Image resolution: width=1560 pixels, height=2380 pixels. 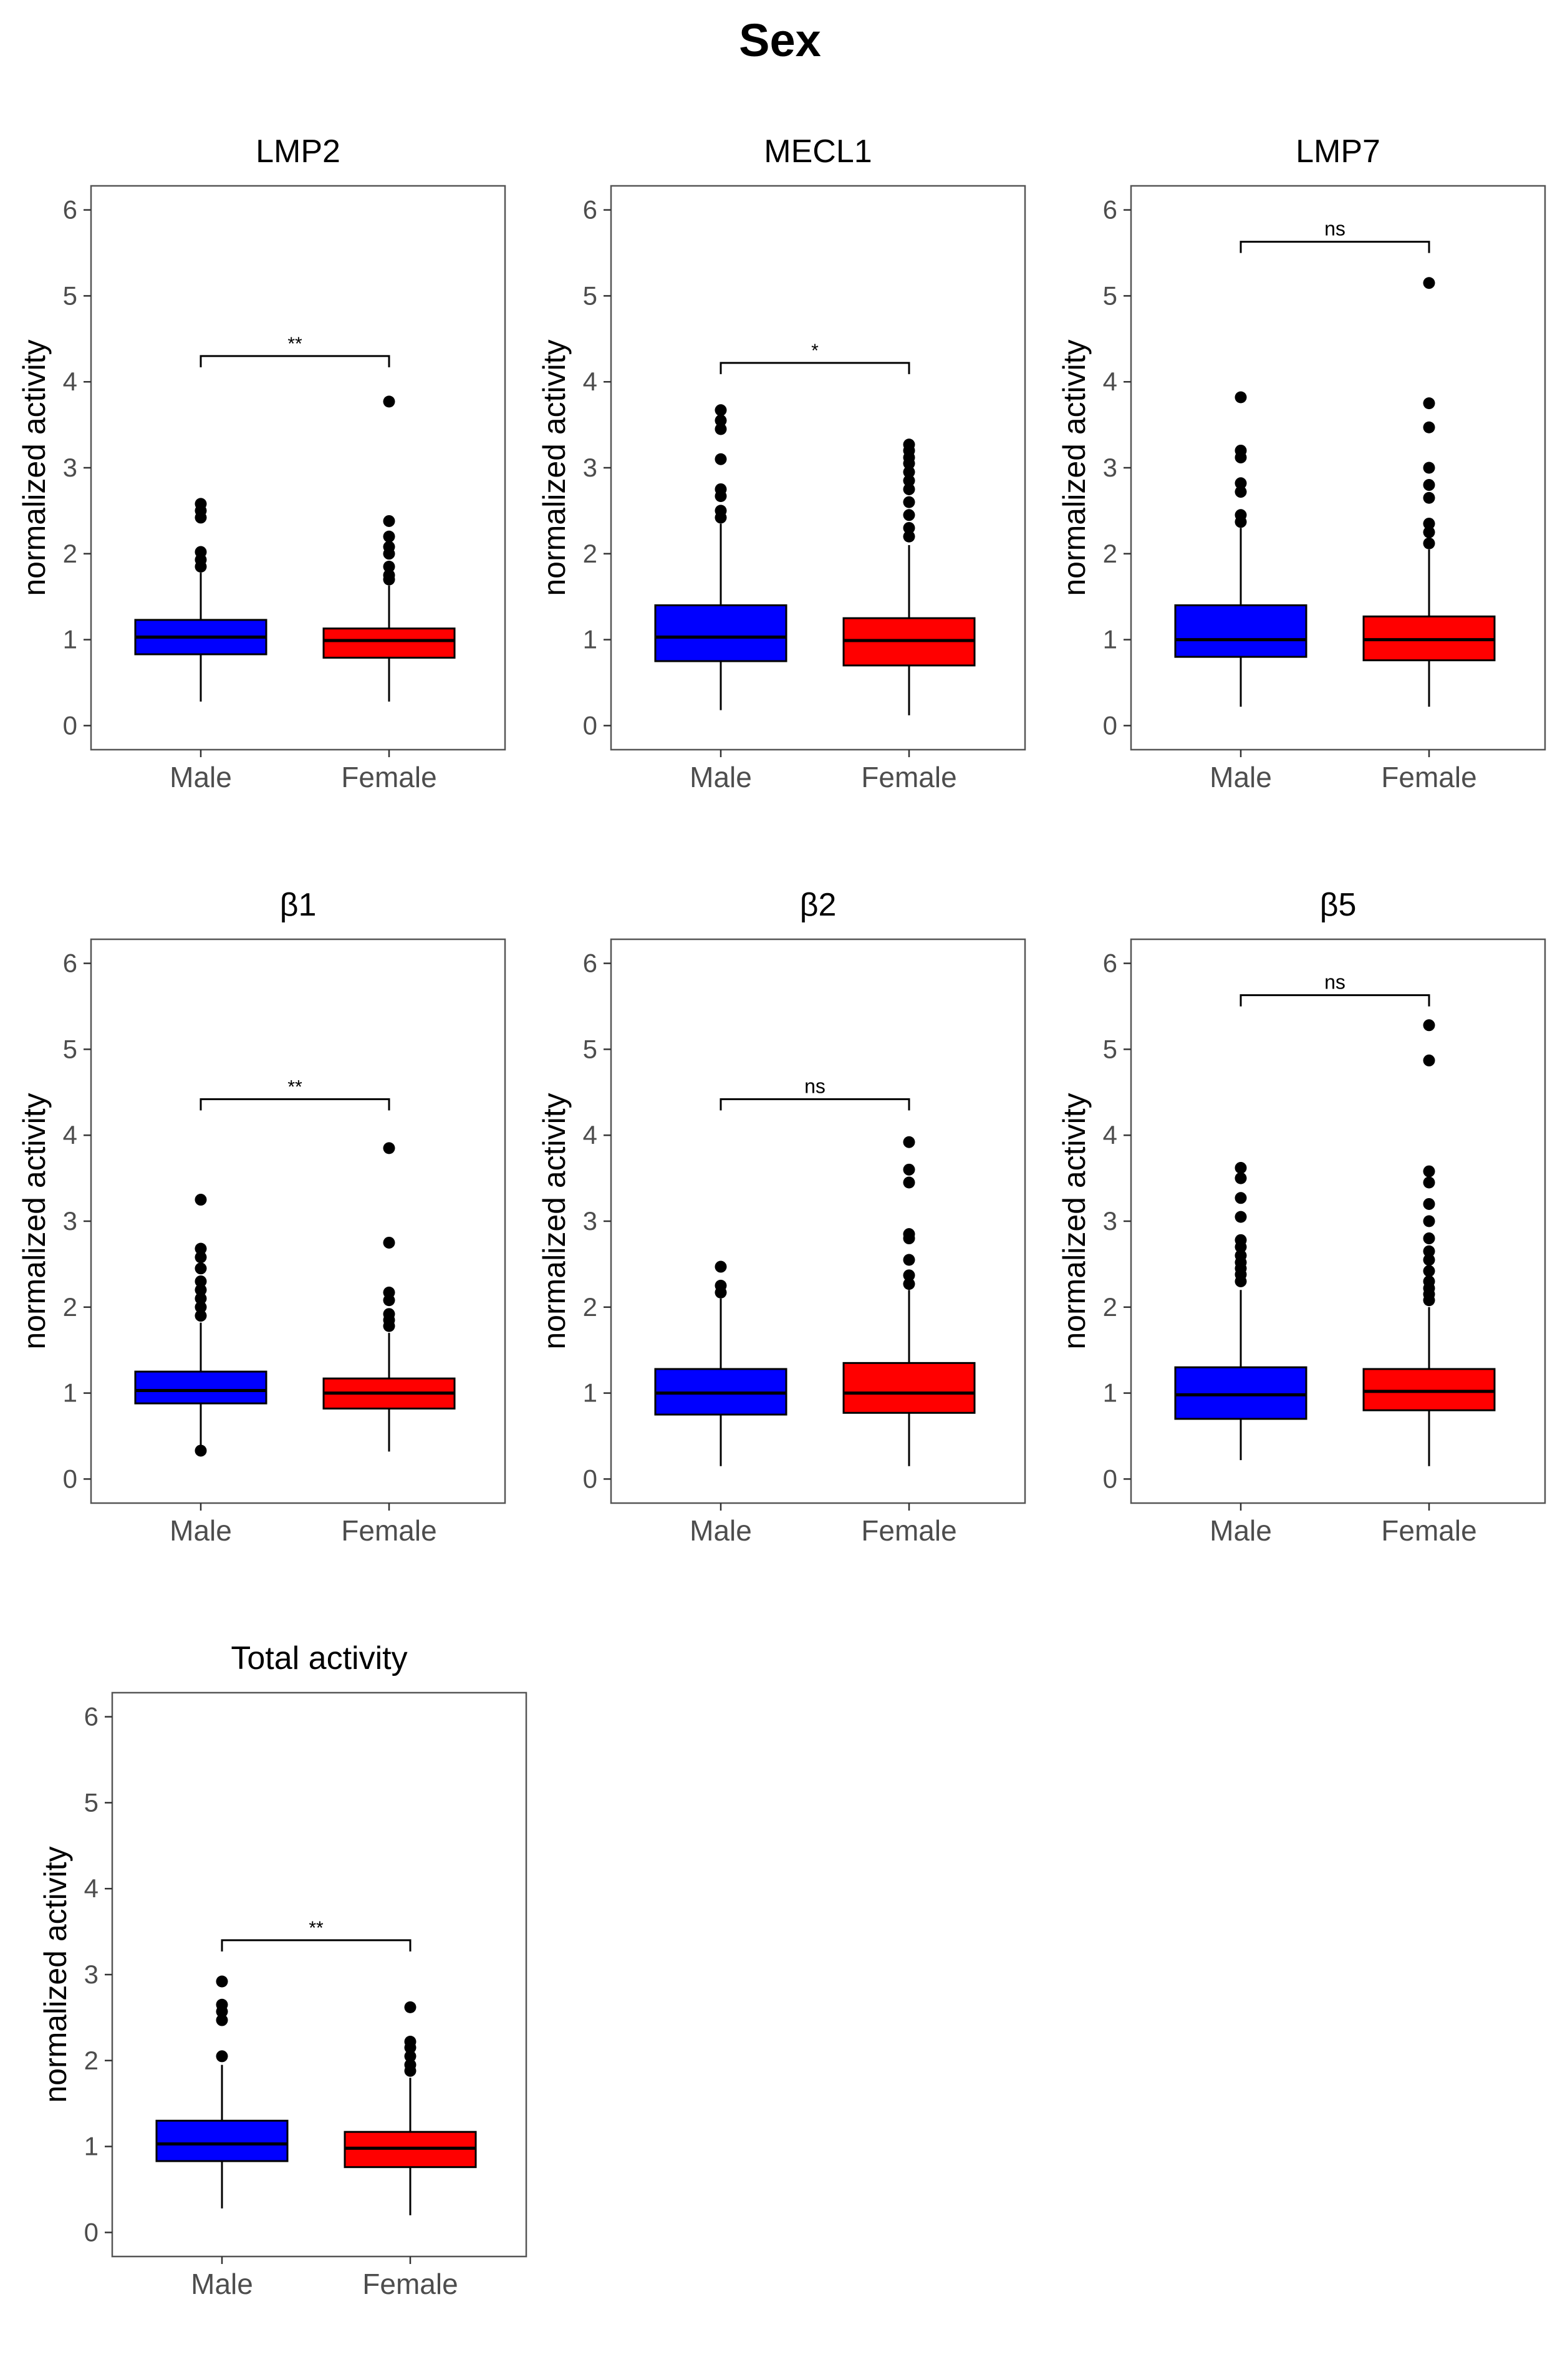 What do you see at coordinates (1429, 1390) in the screenshot?
I see `box-female` at bounding box center [1429, 1390].